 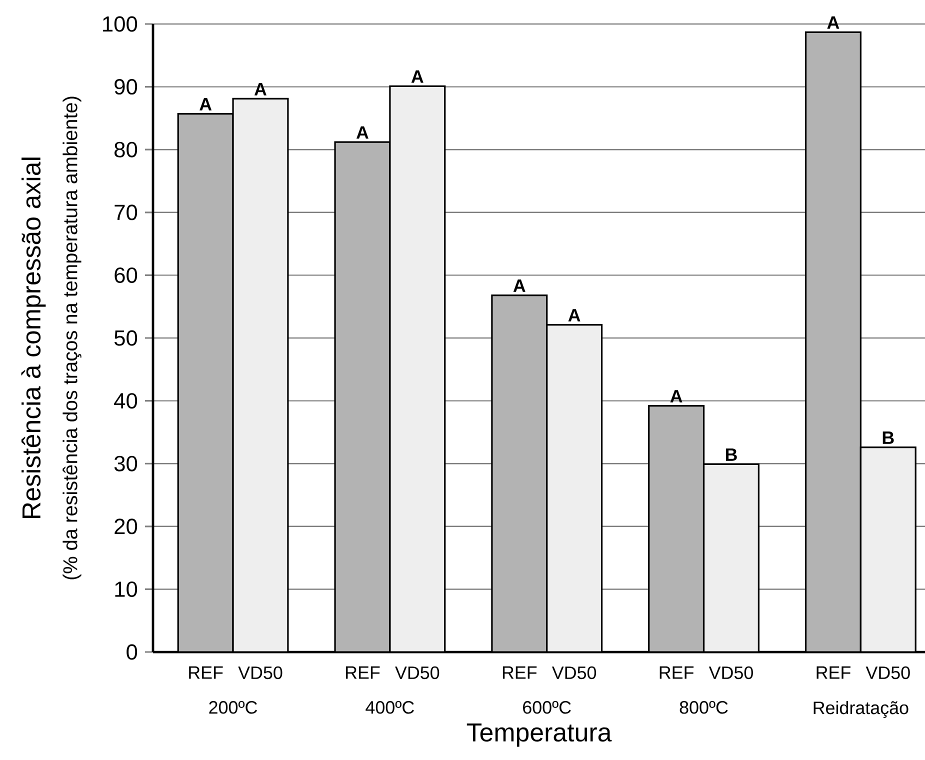 I want to click on x-tick-label: 600ºC, so click(x=547, y=707).